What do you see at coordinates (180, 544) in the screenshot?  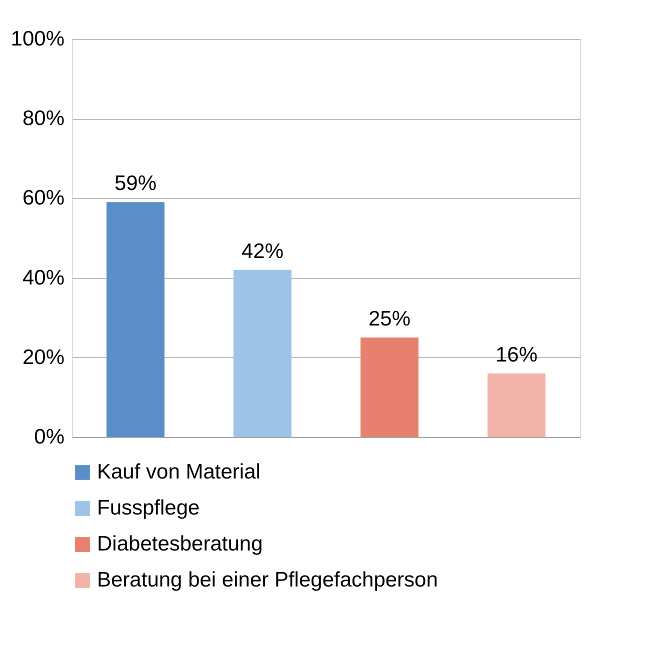 I see `legend-label: Diabetesberatung` at bounding box center [180, 544].